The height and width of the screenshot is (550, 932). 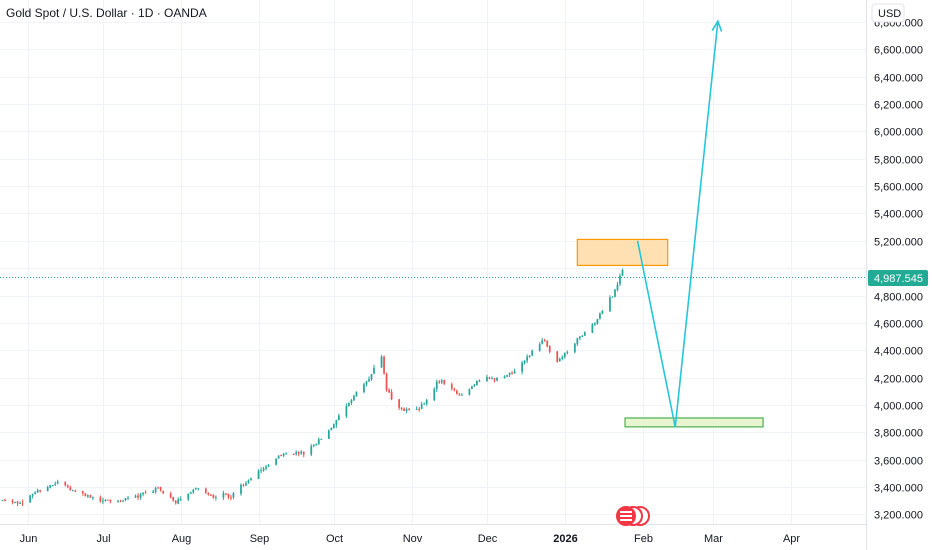 What do you see at coordinates (898, 462) in the screenshot?
I see `price-tick-label: 3,600.000` at bounding box center [898, 462].